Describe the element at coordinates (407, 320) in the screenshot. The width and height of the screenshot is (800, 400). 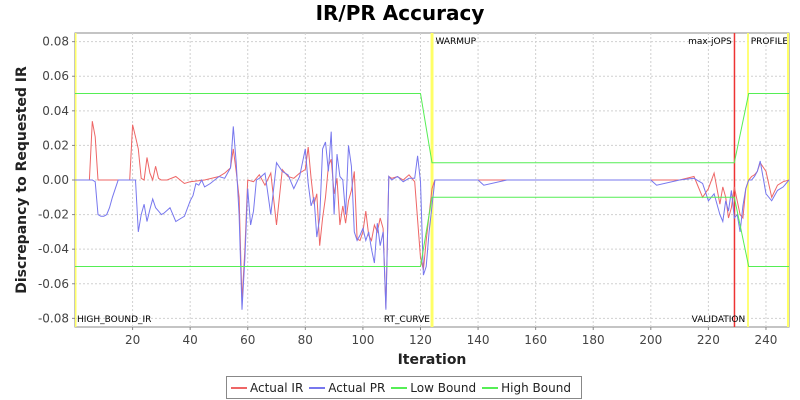
I see `marker-label: RT_CURVE` at that location.